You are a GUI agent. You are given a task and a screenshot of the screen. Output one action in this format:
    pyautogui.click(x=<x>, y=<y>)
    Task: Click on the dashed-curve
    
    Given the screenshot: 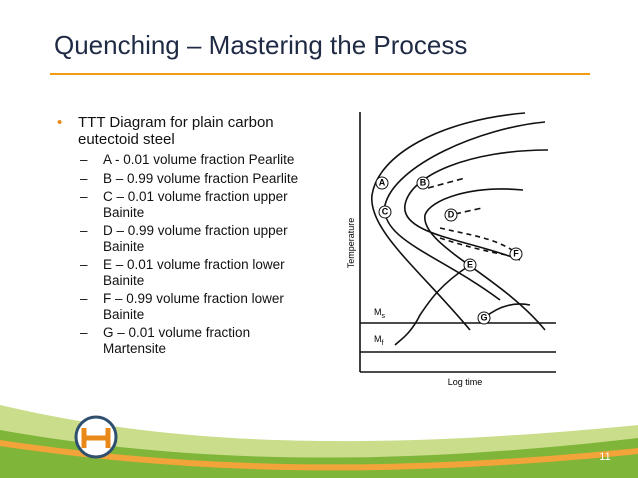 What is the action you would take?
    pyautogui.click(x=477, y=240)
    